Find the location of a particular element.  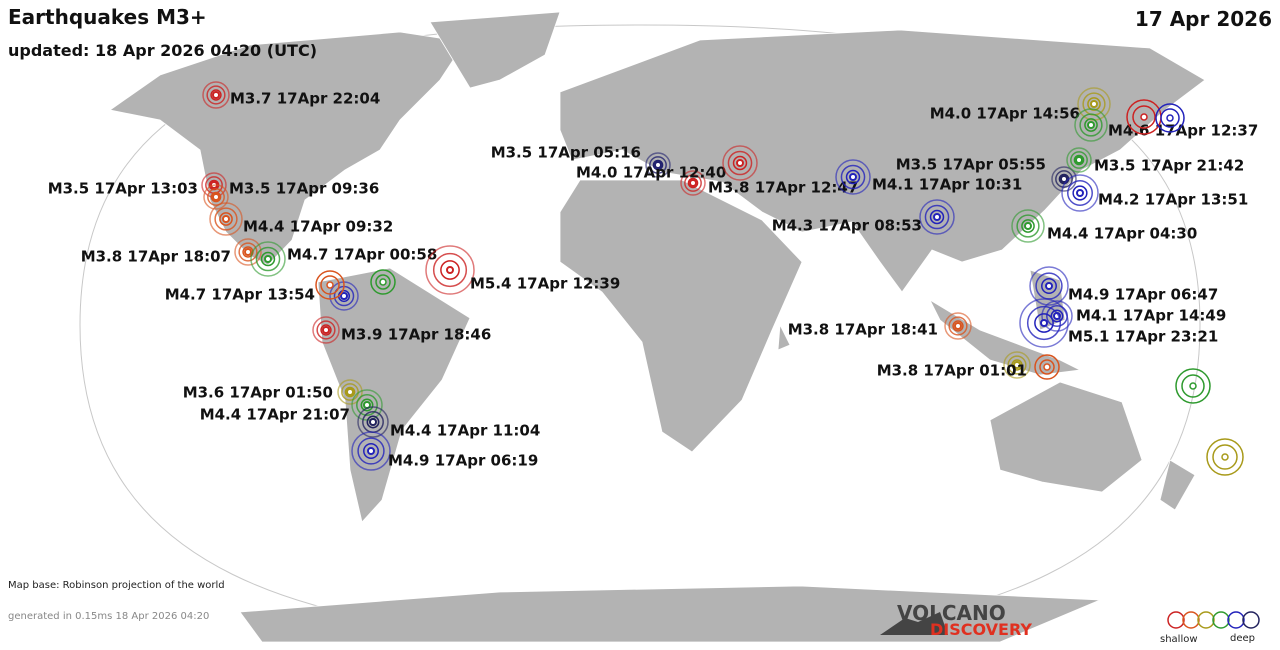

brand-bottom: DISCOVERY is located at coordinates (981, 629).